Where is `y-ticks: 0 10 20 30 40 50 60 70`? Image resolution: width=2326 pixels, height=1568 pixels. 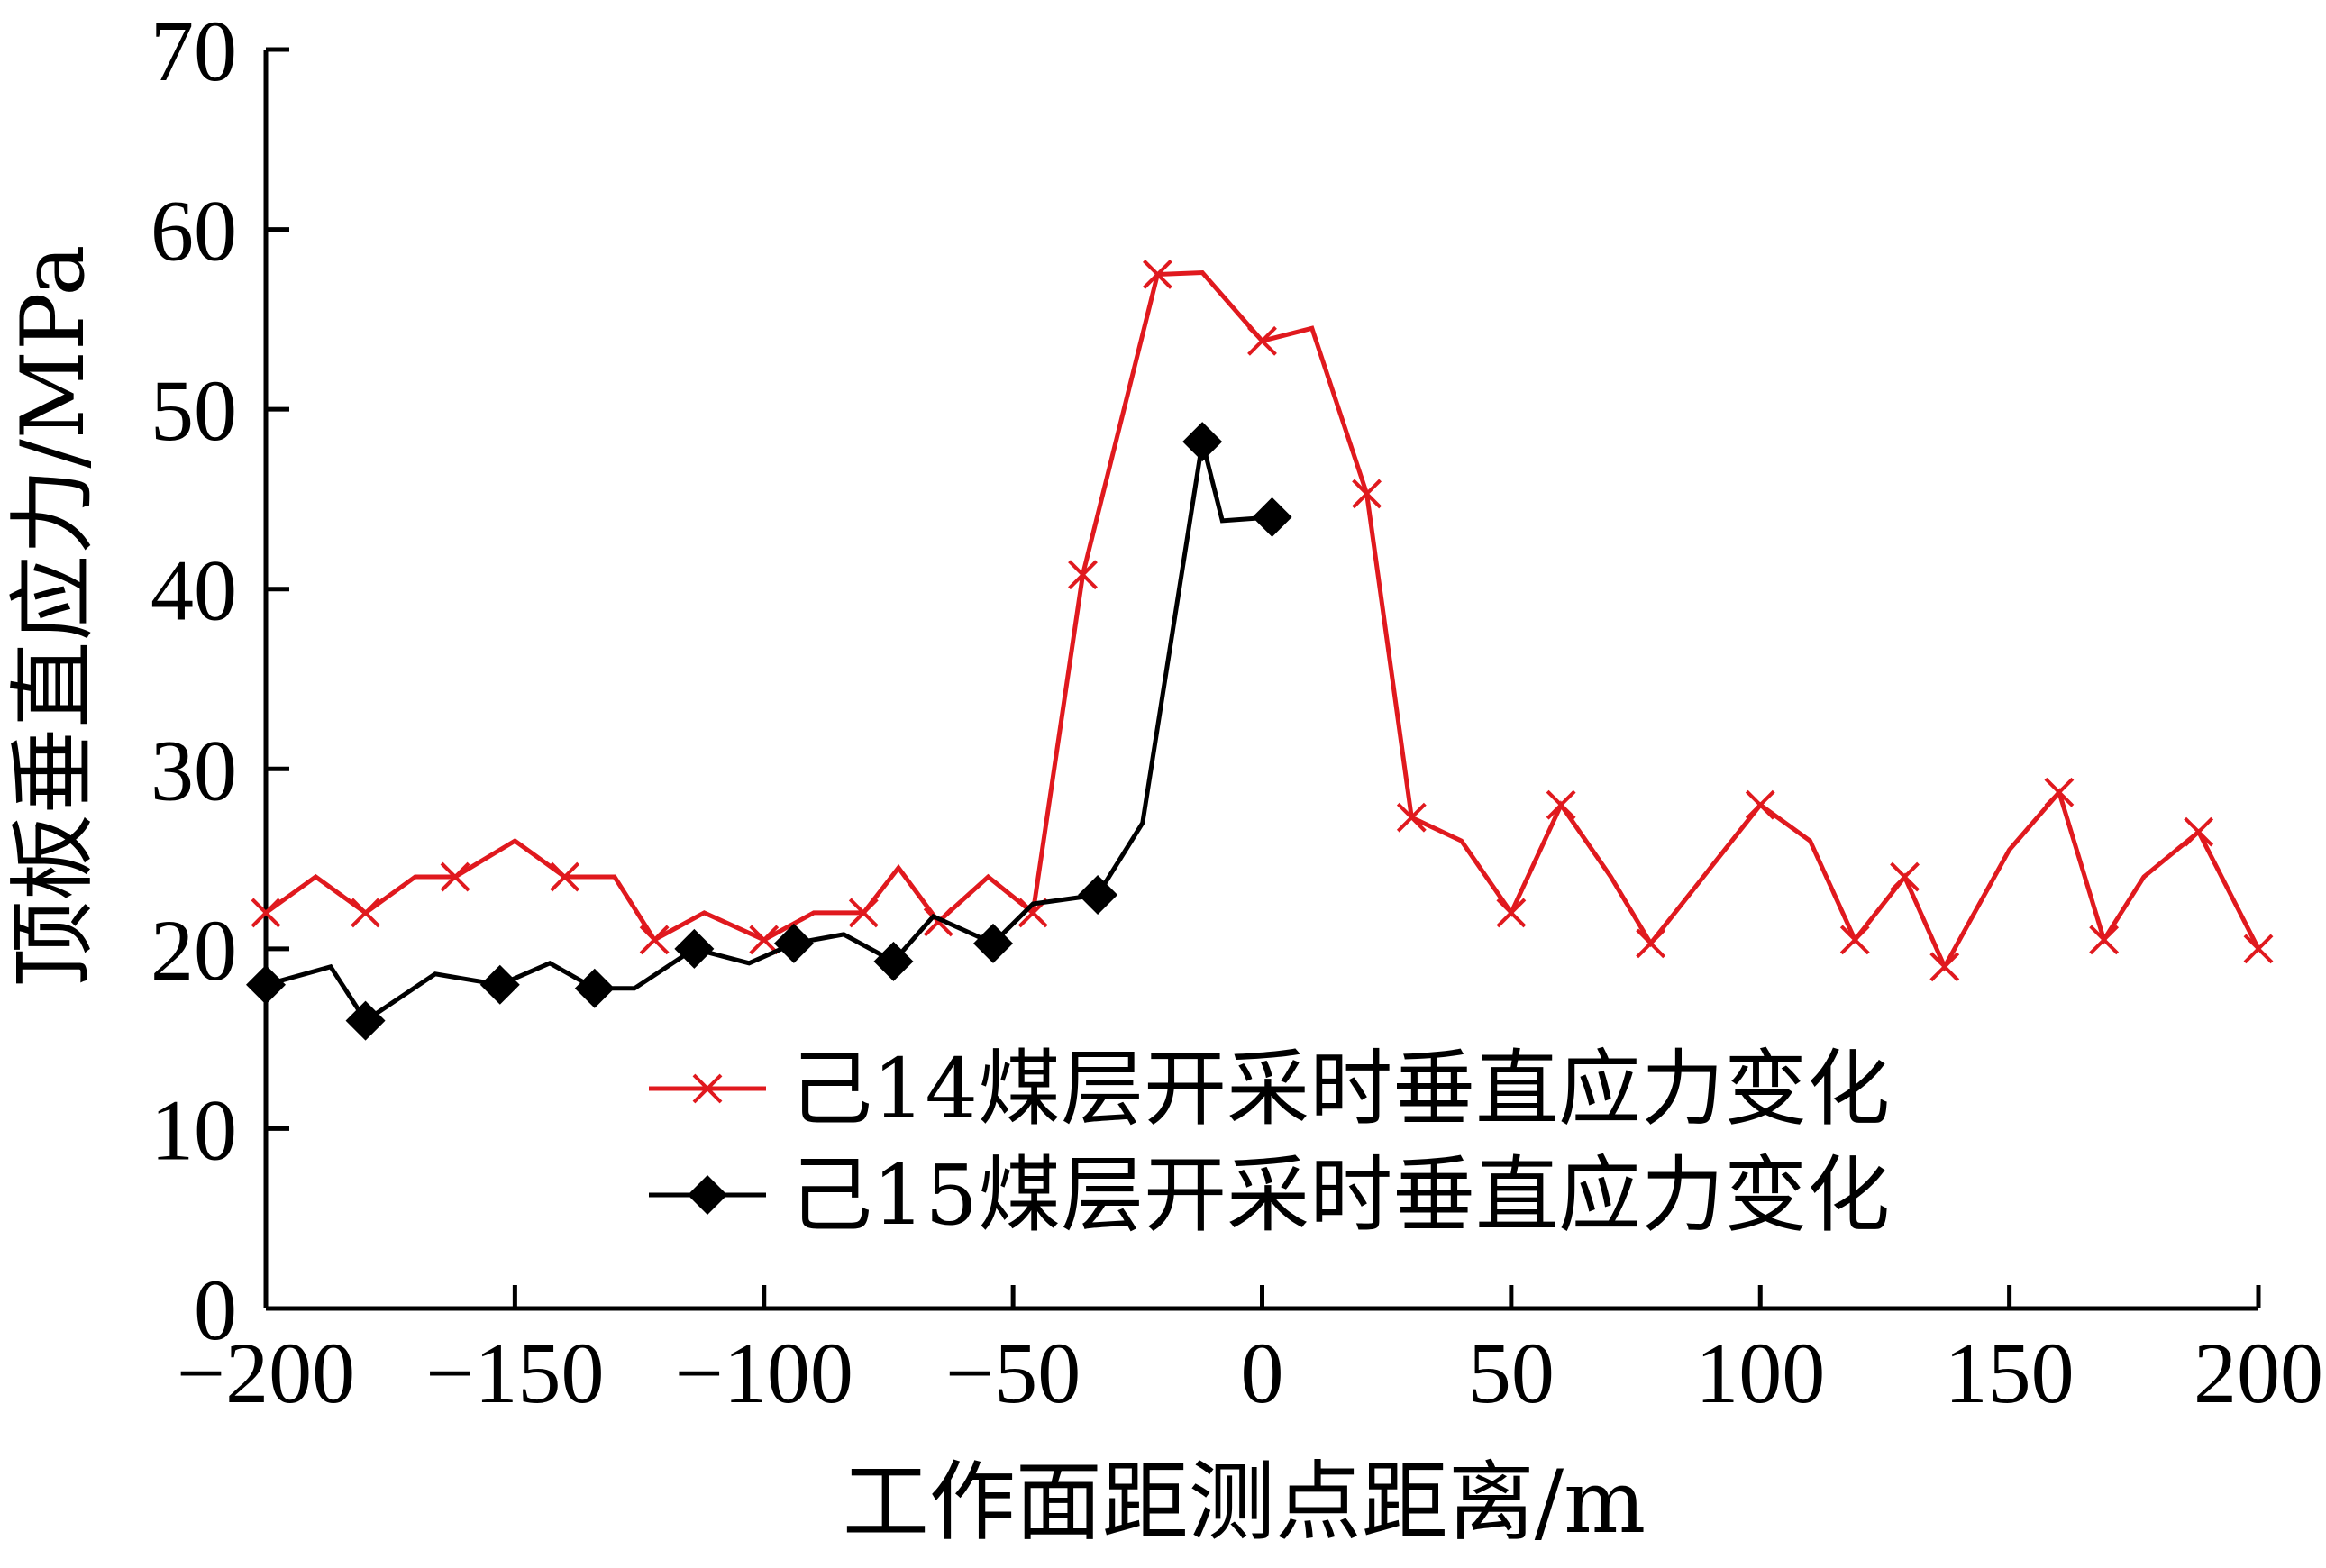 y-ticks: 0 10 20 30 40 50 60 70 is located at coordinates (220, 680).